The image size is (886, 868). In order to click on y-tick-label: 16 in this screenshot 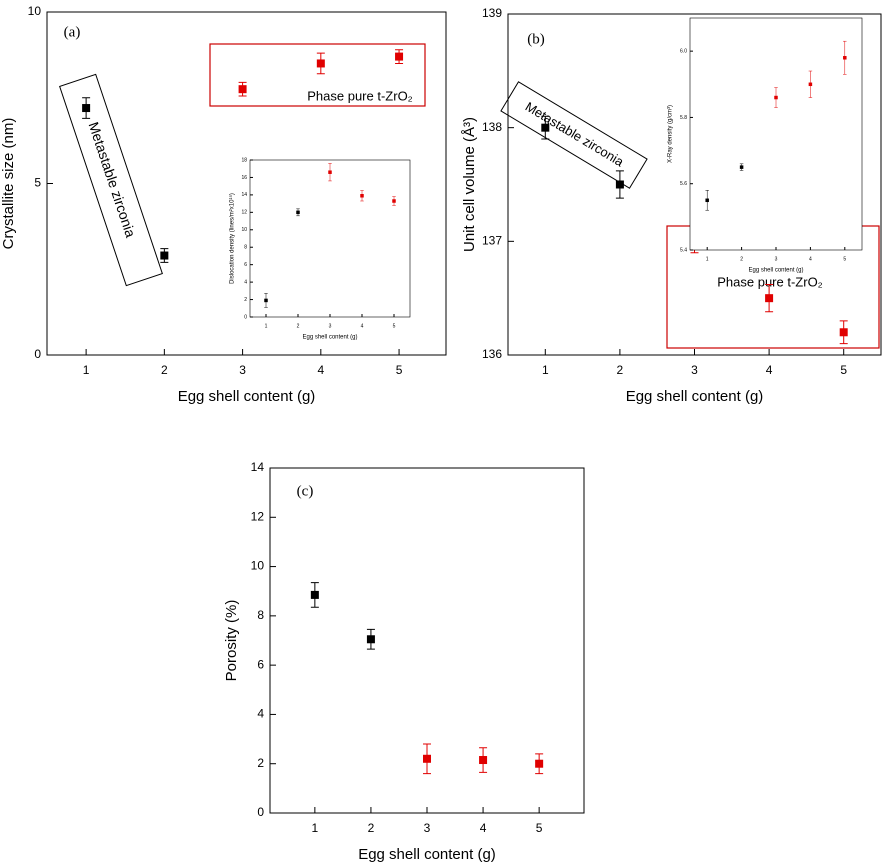, I will do `click(244, 178)`.